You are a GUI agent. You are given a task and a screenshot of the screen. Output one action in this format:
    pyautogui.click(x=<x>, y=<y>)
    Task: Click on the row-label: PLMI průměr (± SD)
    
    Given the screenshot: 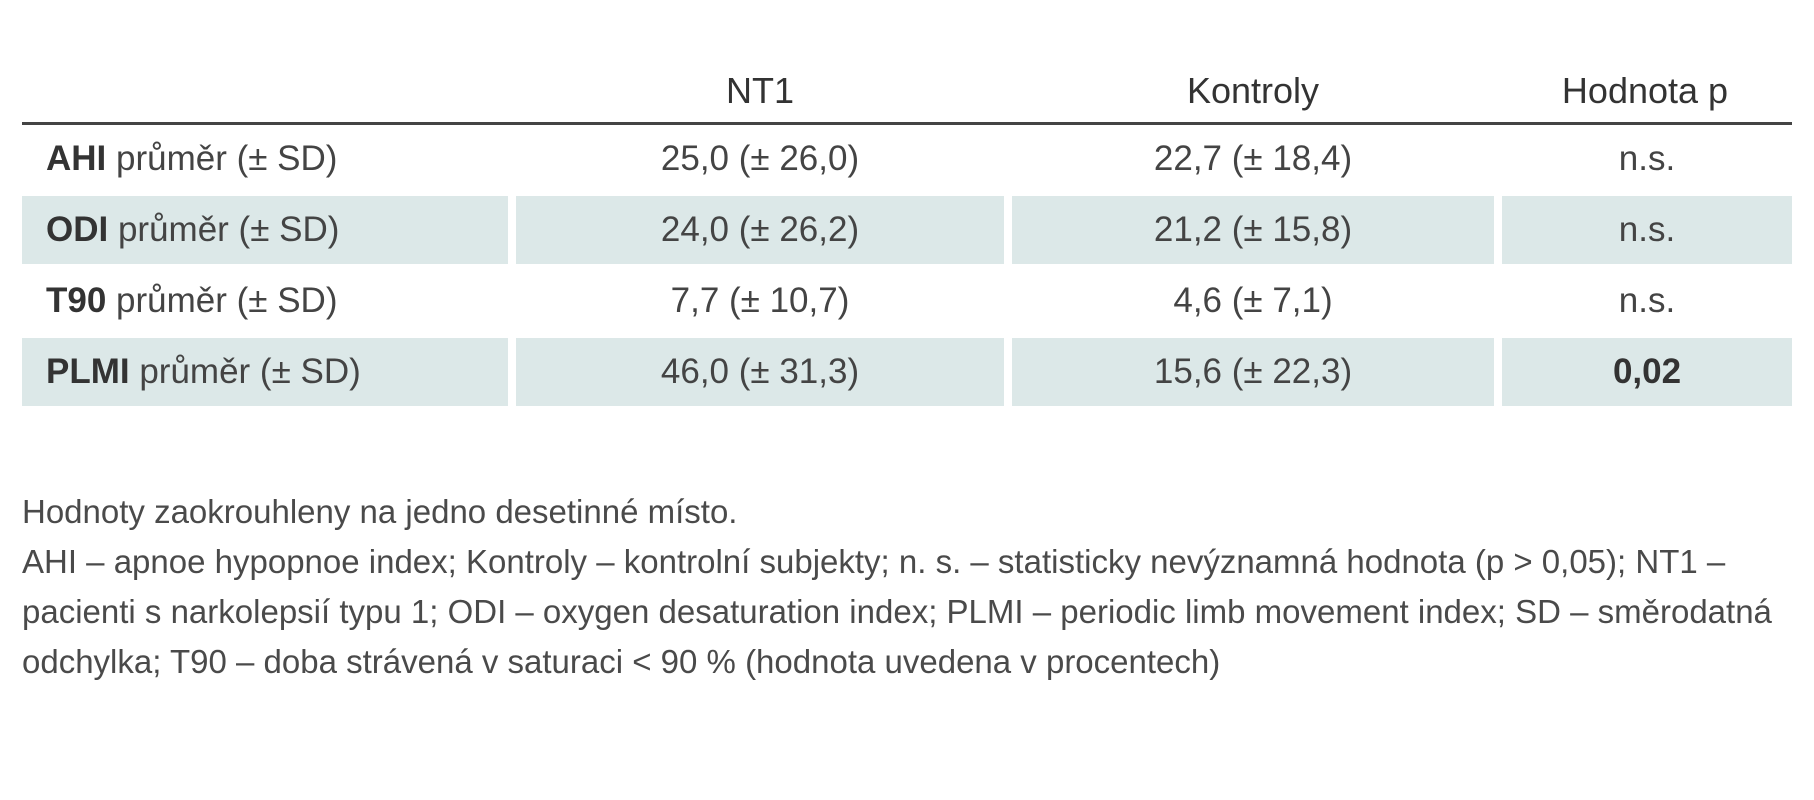 What is the action you would take?
    pyautogui.click(x=267, y=370)
    